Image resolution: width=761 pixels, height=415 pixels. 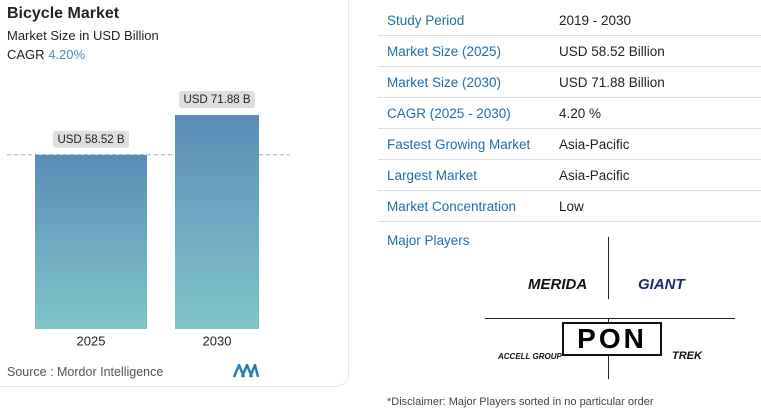 I want to click on table-row: CAGR (2025 - 2030) 4.20 %, so click(x=569, y=113).